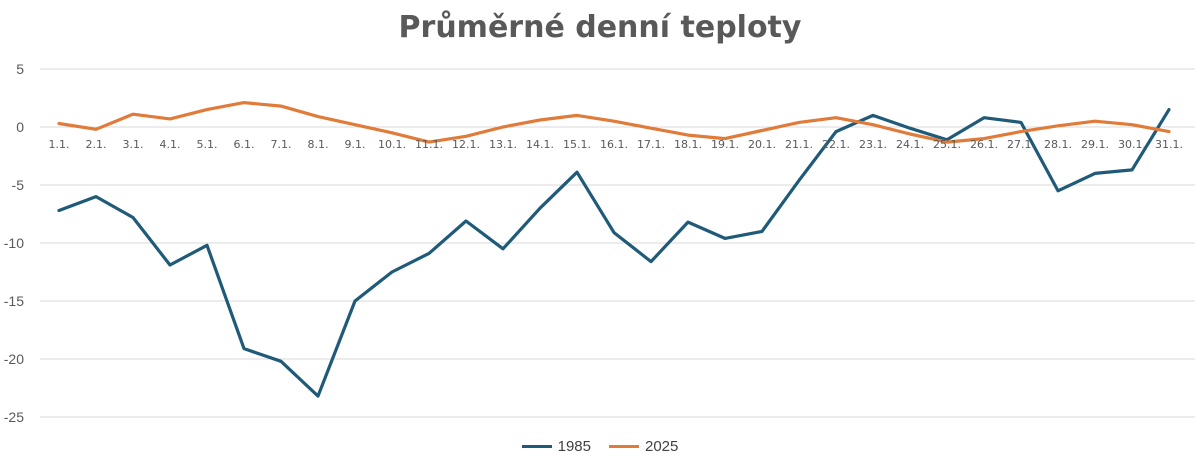 The image size is (1200, 473). What do you see at coordinates (910, 144) in the screenshot?
I see `x-tick-label: 24.1.` at bounding box center [910, 144].